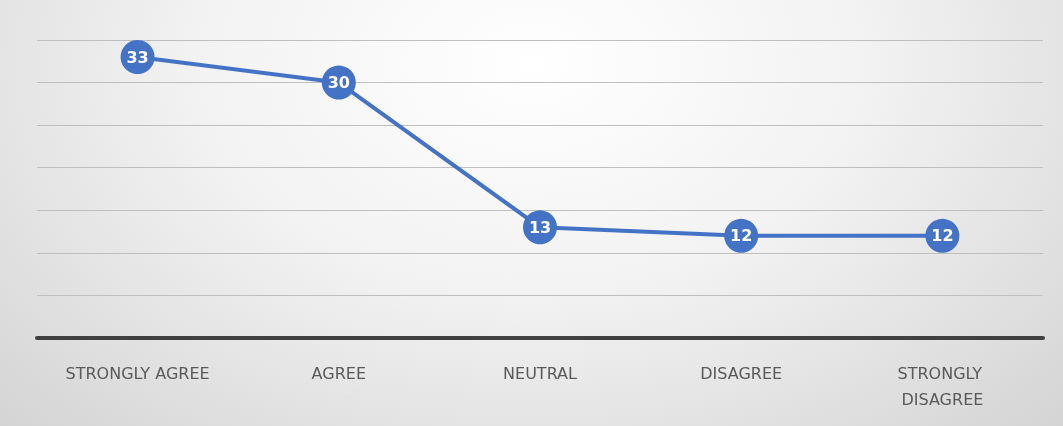  Describe the element at coordinates (540, 373) in the screenshot. I see `x-tick-label: NEUTRAL` at that location.